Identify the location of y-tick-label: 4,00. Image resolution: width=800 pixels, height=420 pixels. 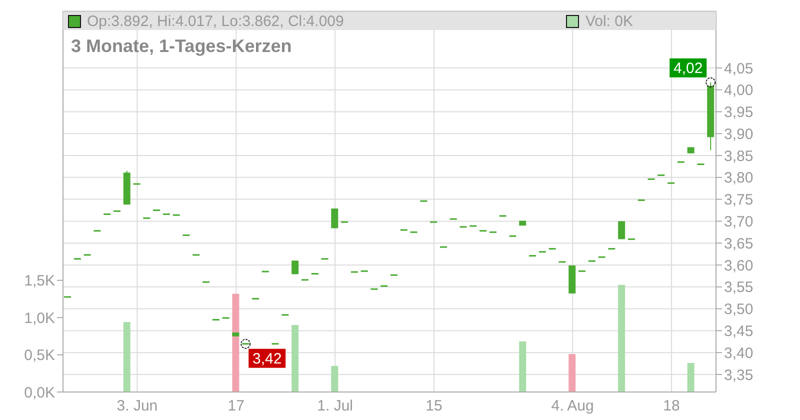
(739, 91).